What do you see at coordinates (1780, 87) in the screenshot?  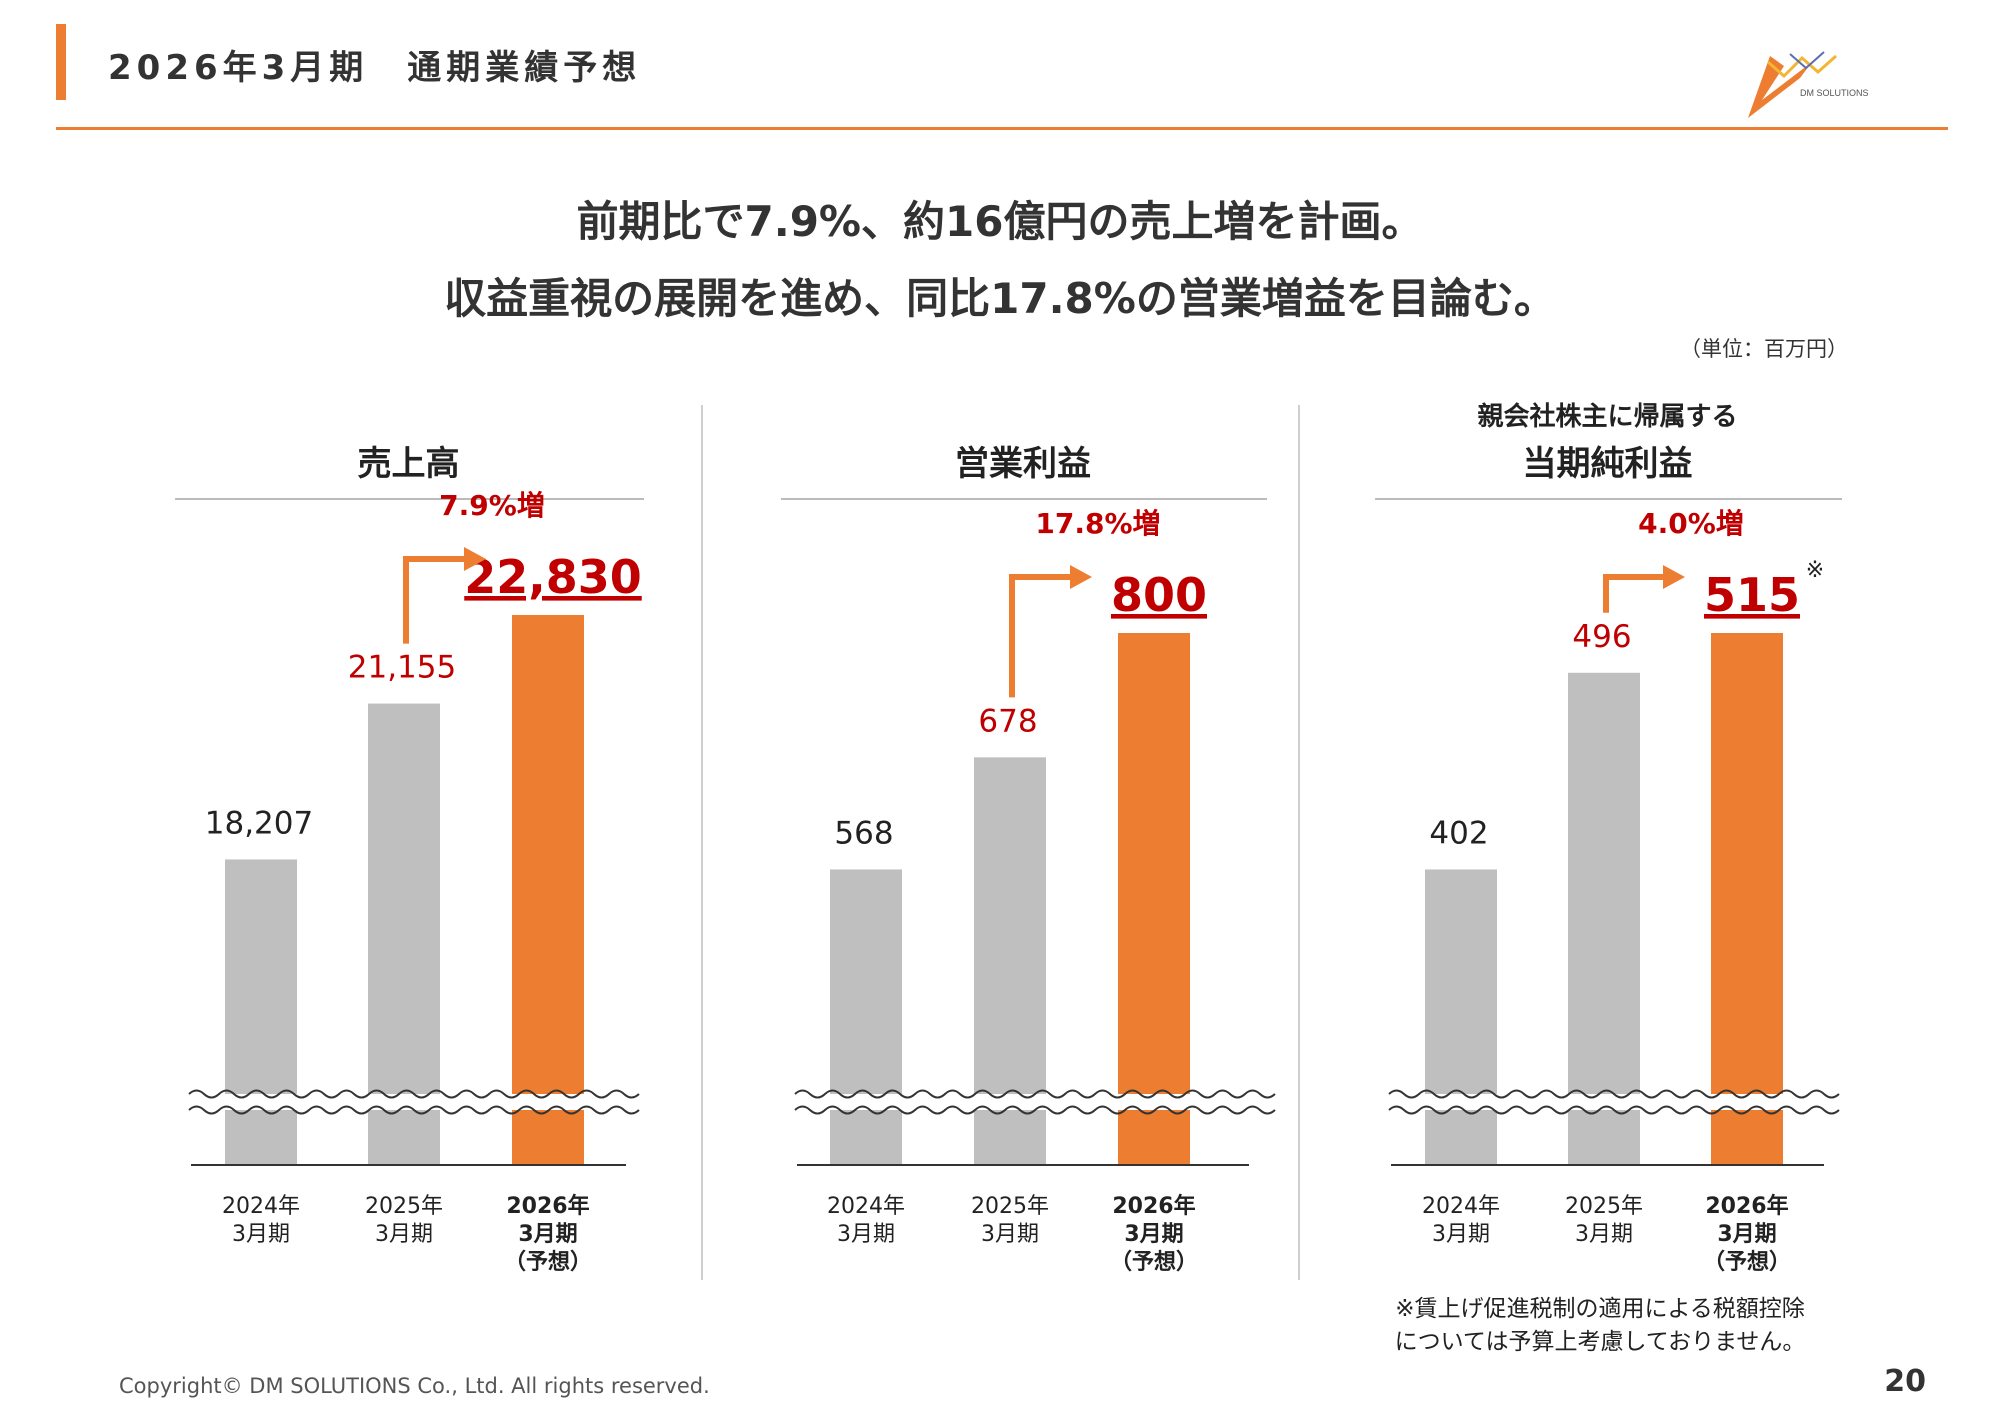 I see `logo-mark` at bounding box center [1780, 87].